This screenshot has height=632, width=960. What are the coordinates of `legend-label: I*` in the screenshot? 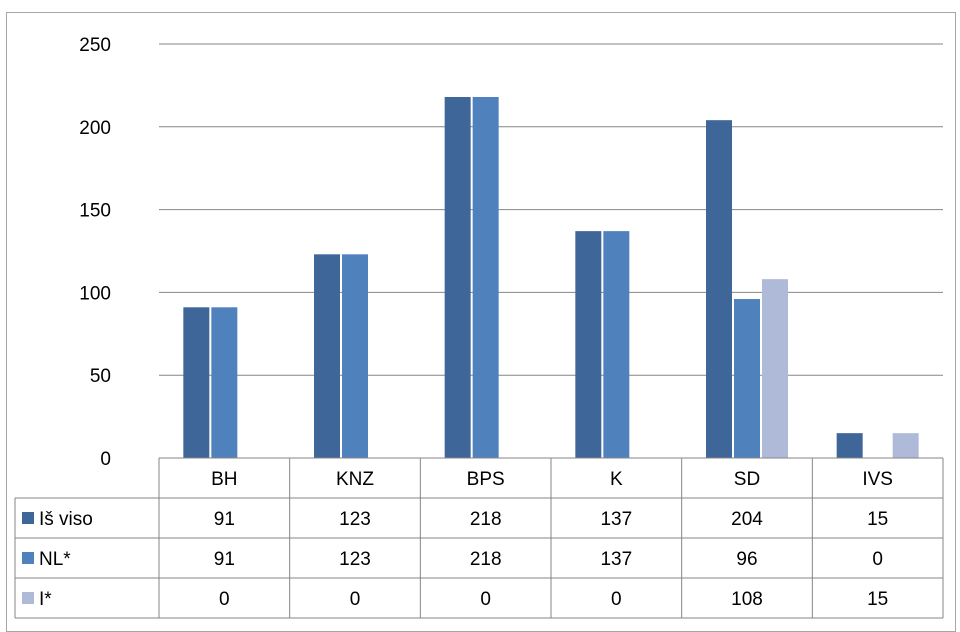 It's located at (45, 599).